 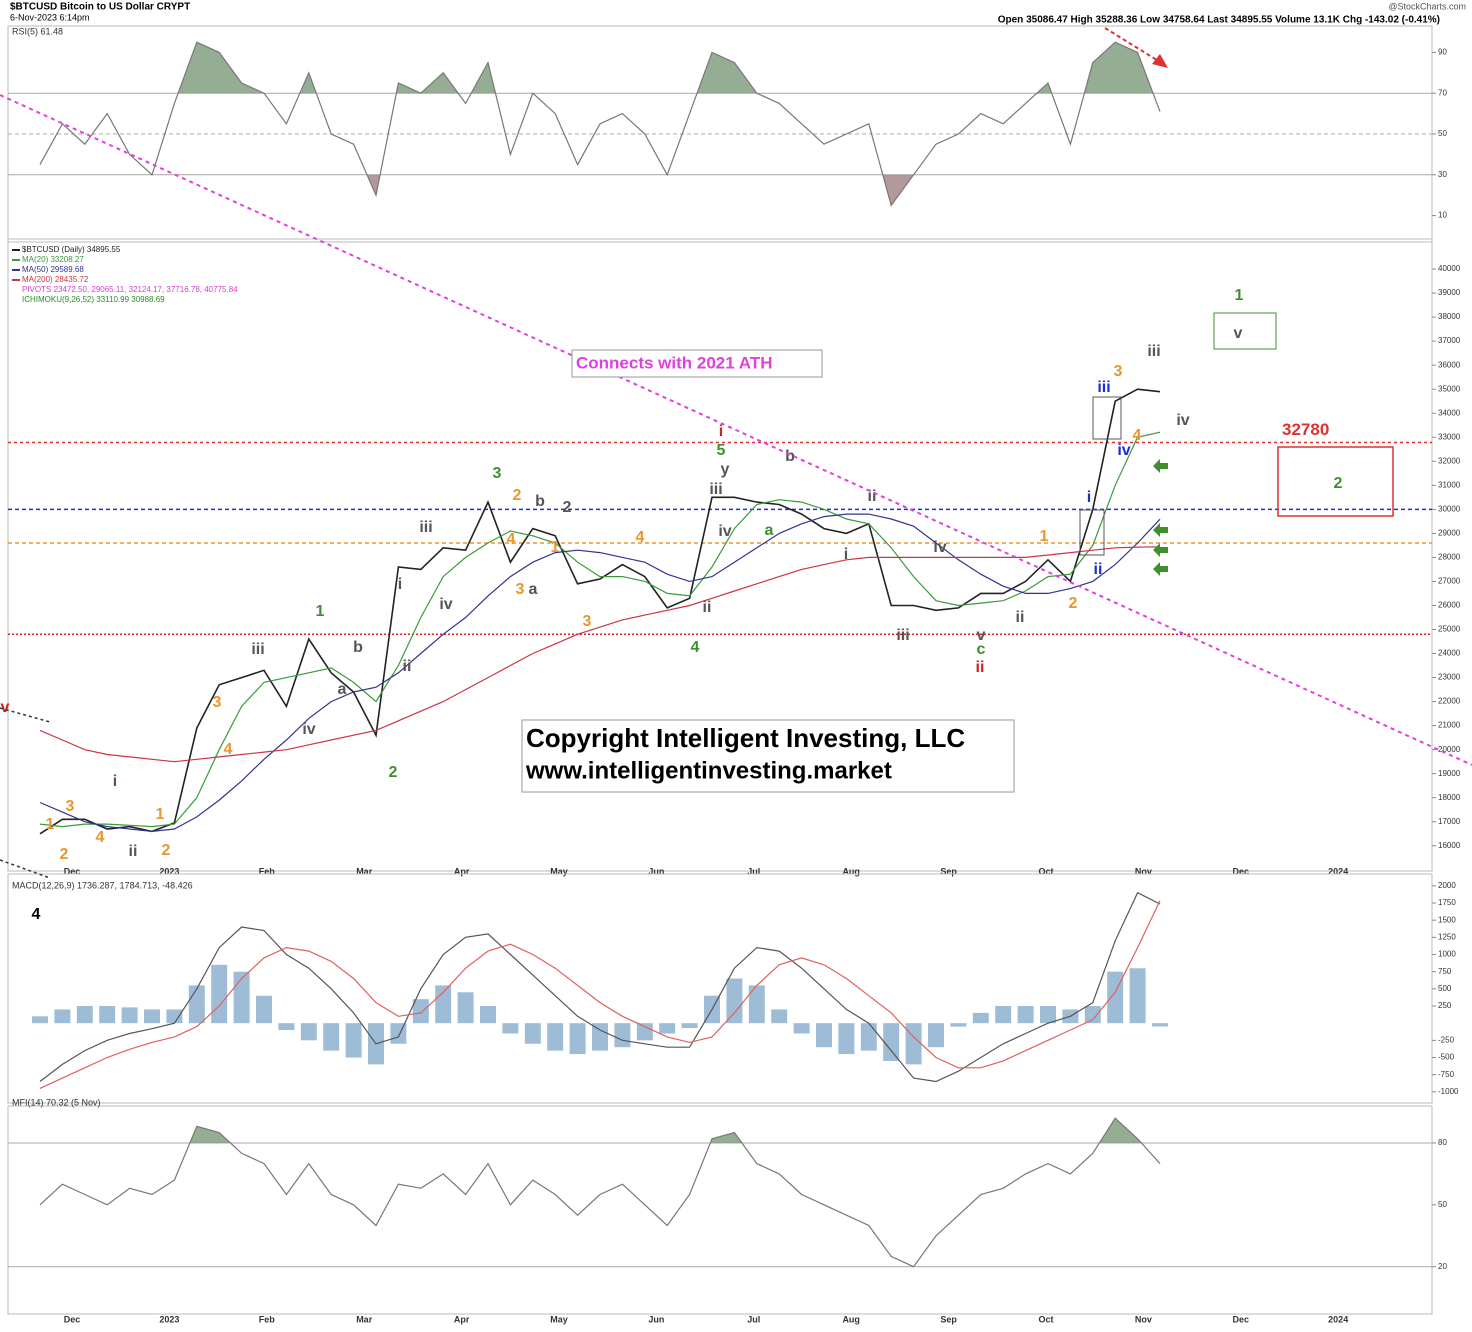 What do you see at coordinates (1449, 364) in the screenshot?
I see `y-tick-label: 36000` at bounding box center [1449, 364].